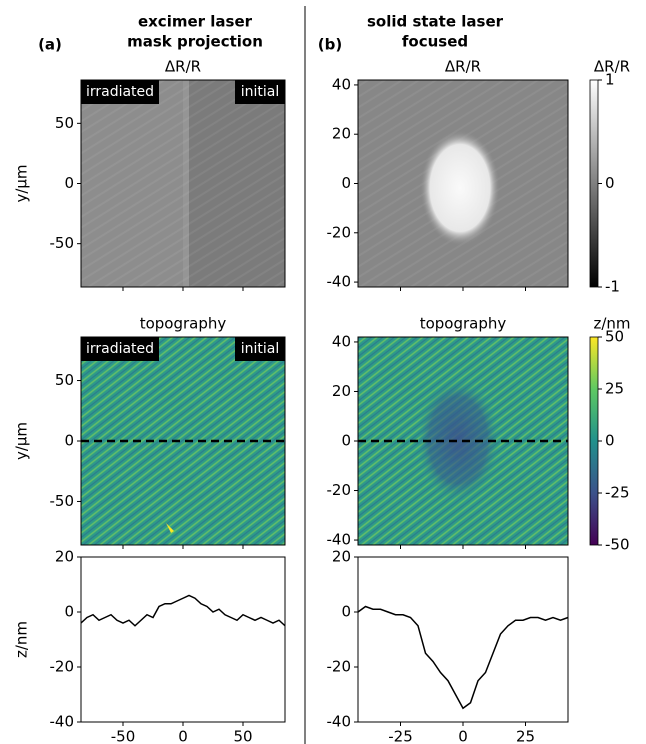 The width and height of the screenshot is (646, 744). What do you see at coordinates (614, 337) in the screenshot?
I see `colorbar-tick-label: 50` at bounding box center [614, 337].